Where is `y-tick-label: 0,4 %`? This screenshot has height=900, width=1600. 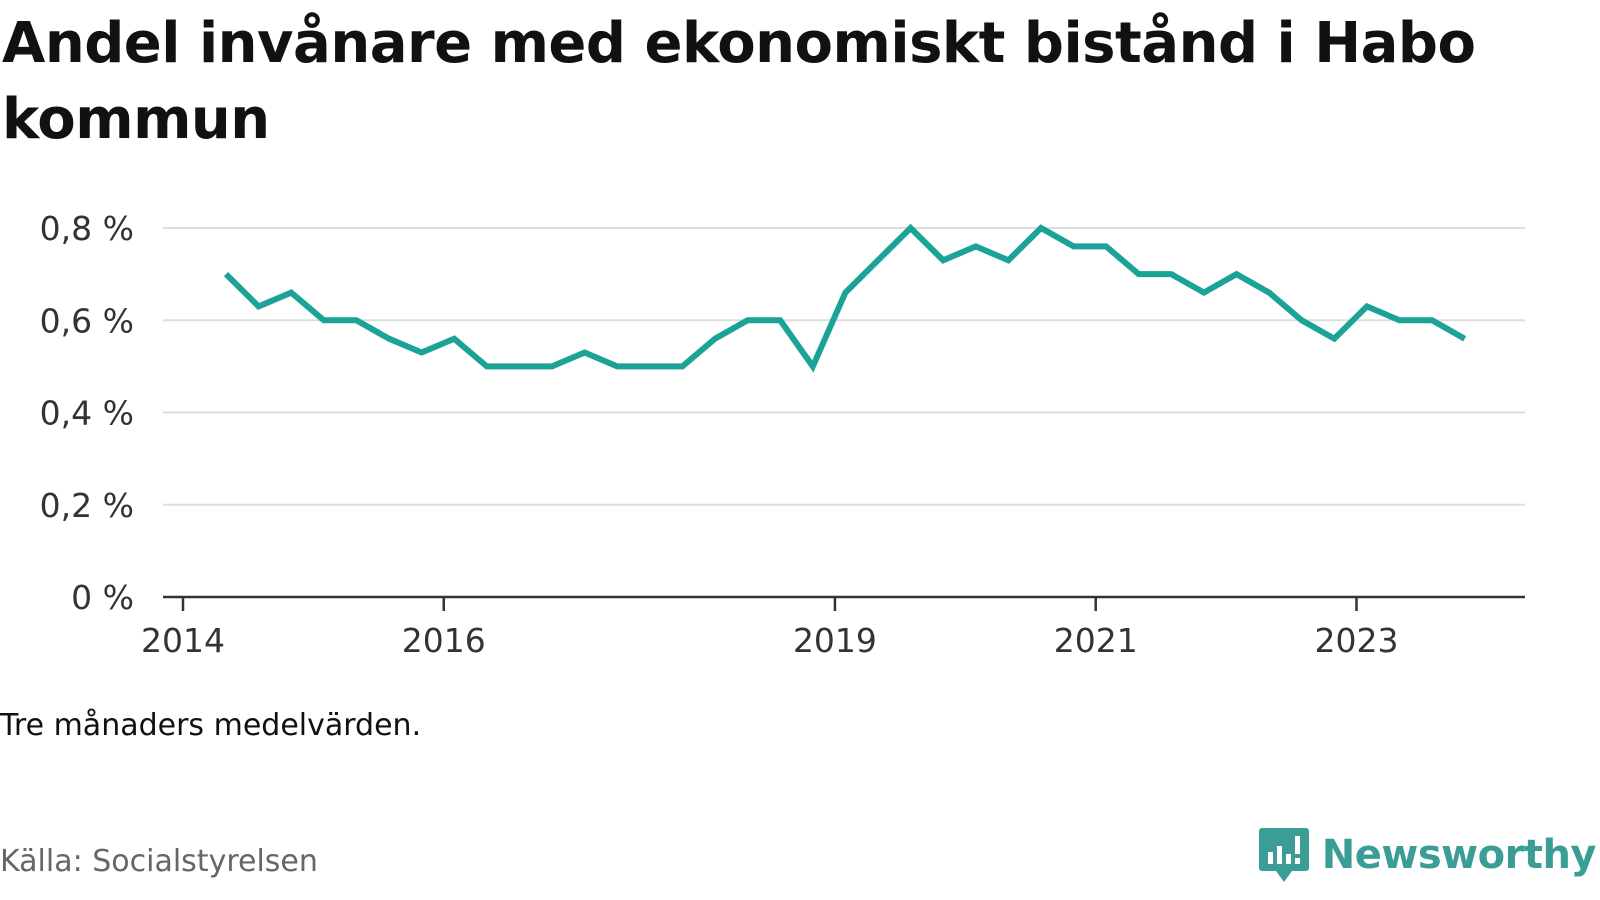 y-tick-label: 0,4 % is located at coordinates (87, 413).